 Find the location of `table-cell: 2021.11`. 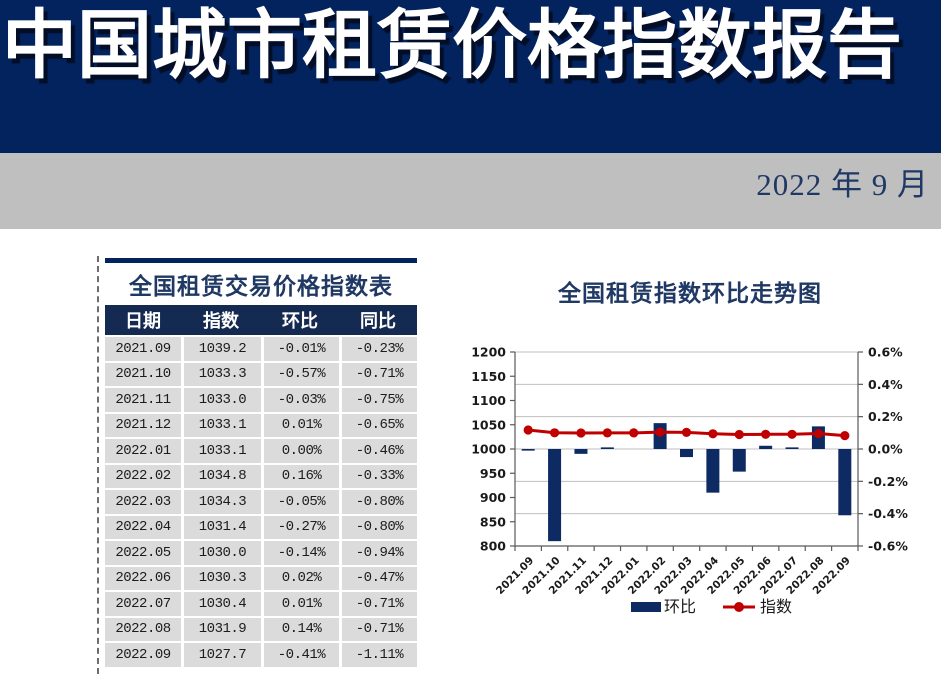

table-cell: 2021.11 is located at coordinates (143, 400).